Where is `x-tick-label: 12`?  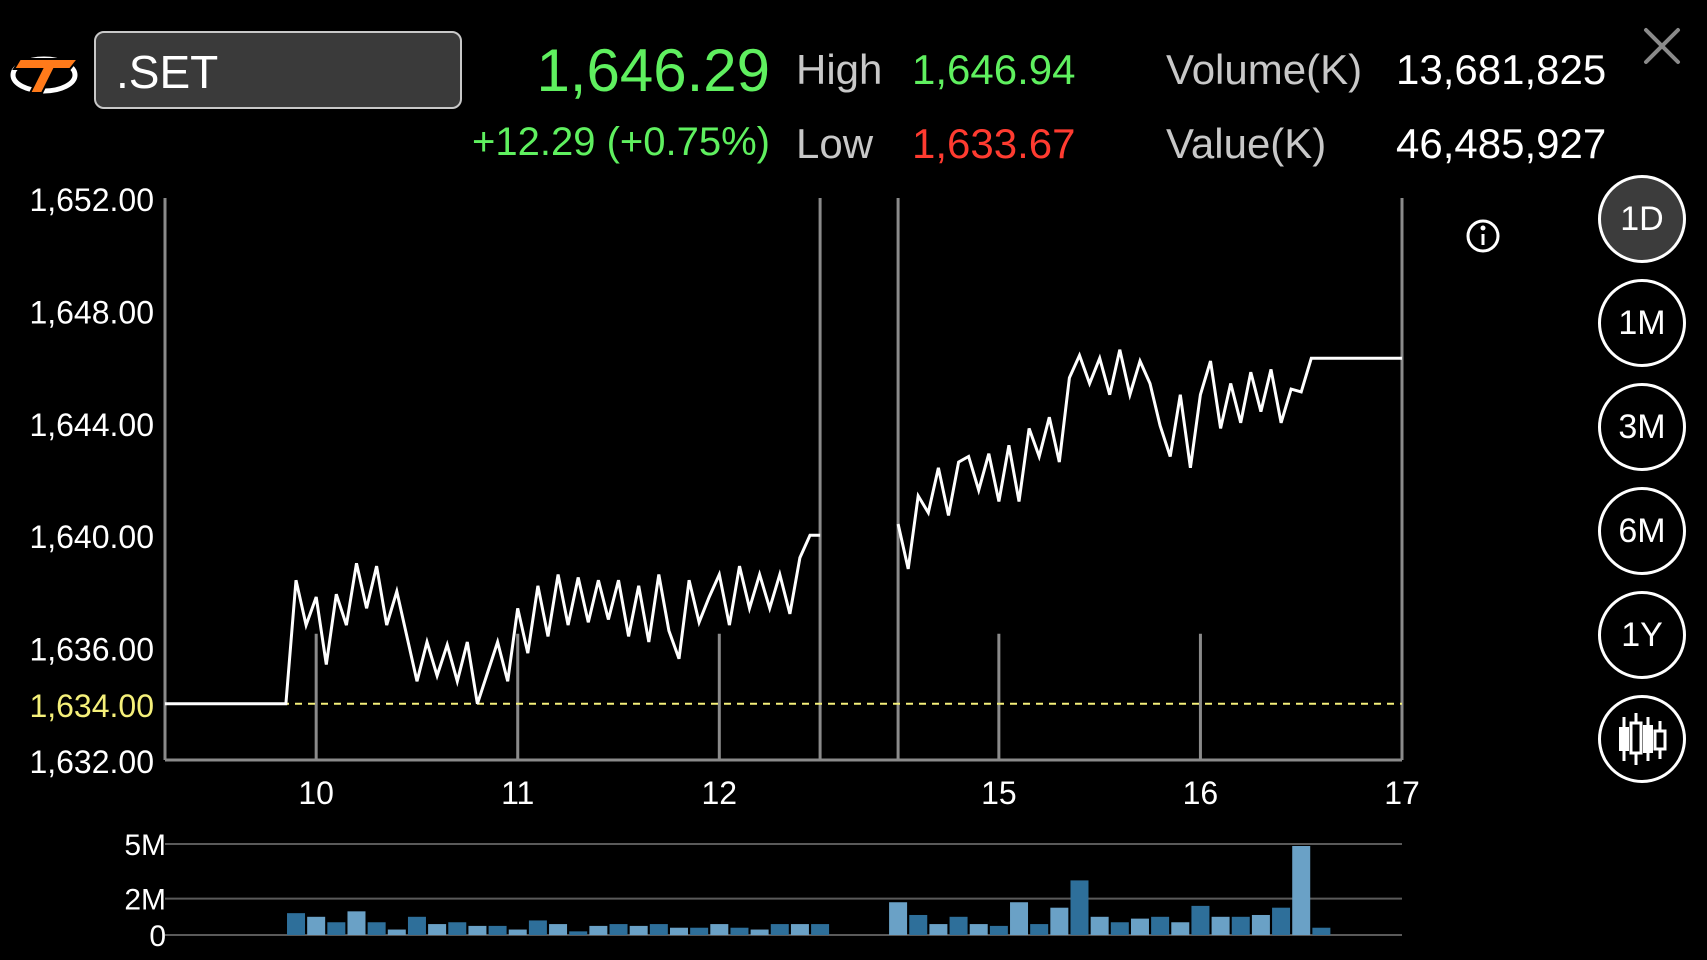 x-tick-label: 12 is located at coordinates (720, 793).